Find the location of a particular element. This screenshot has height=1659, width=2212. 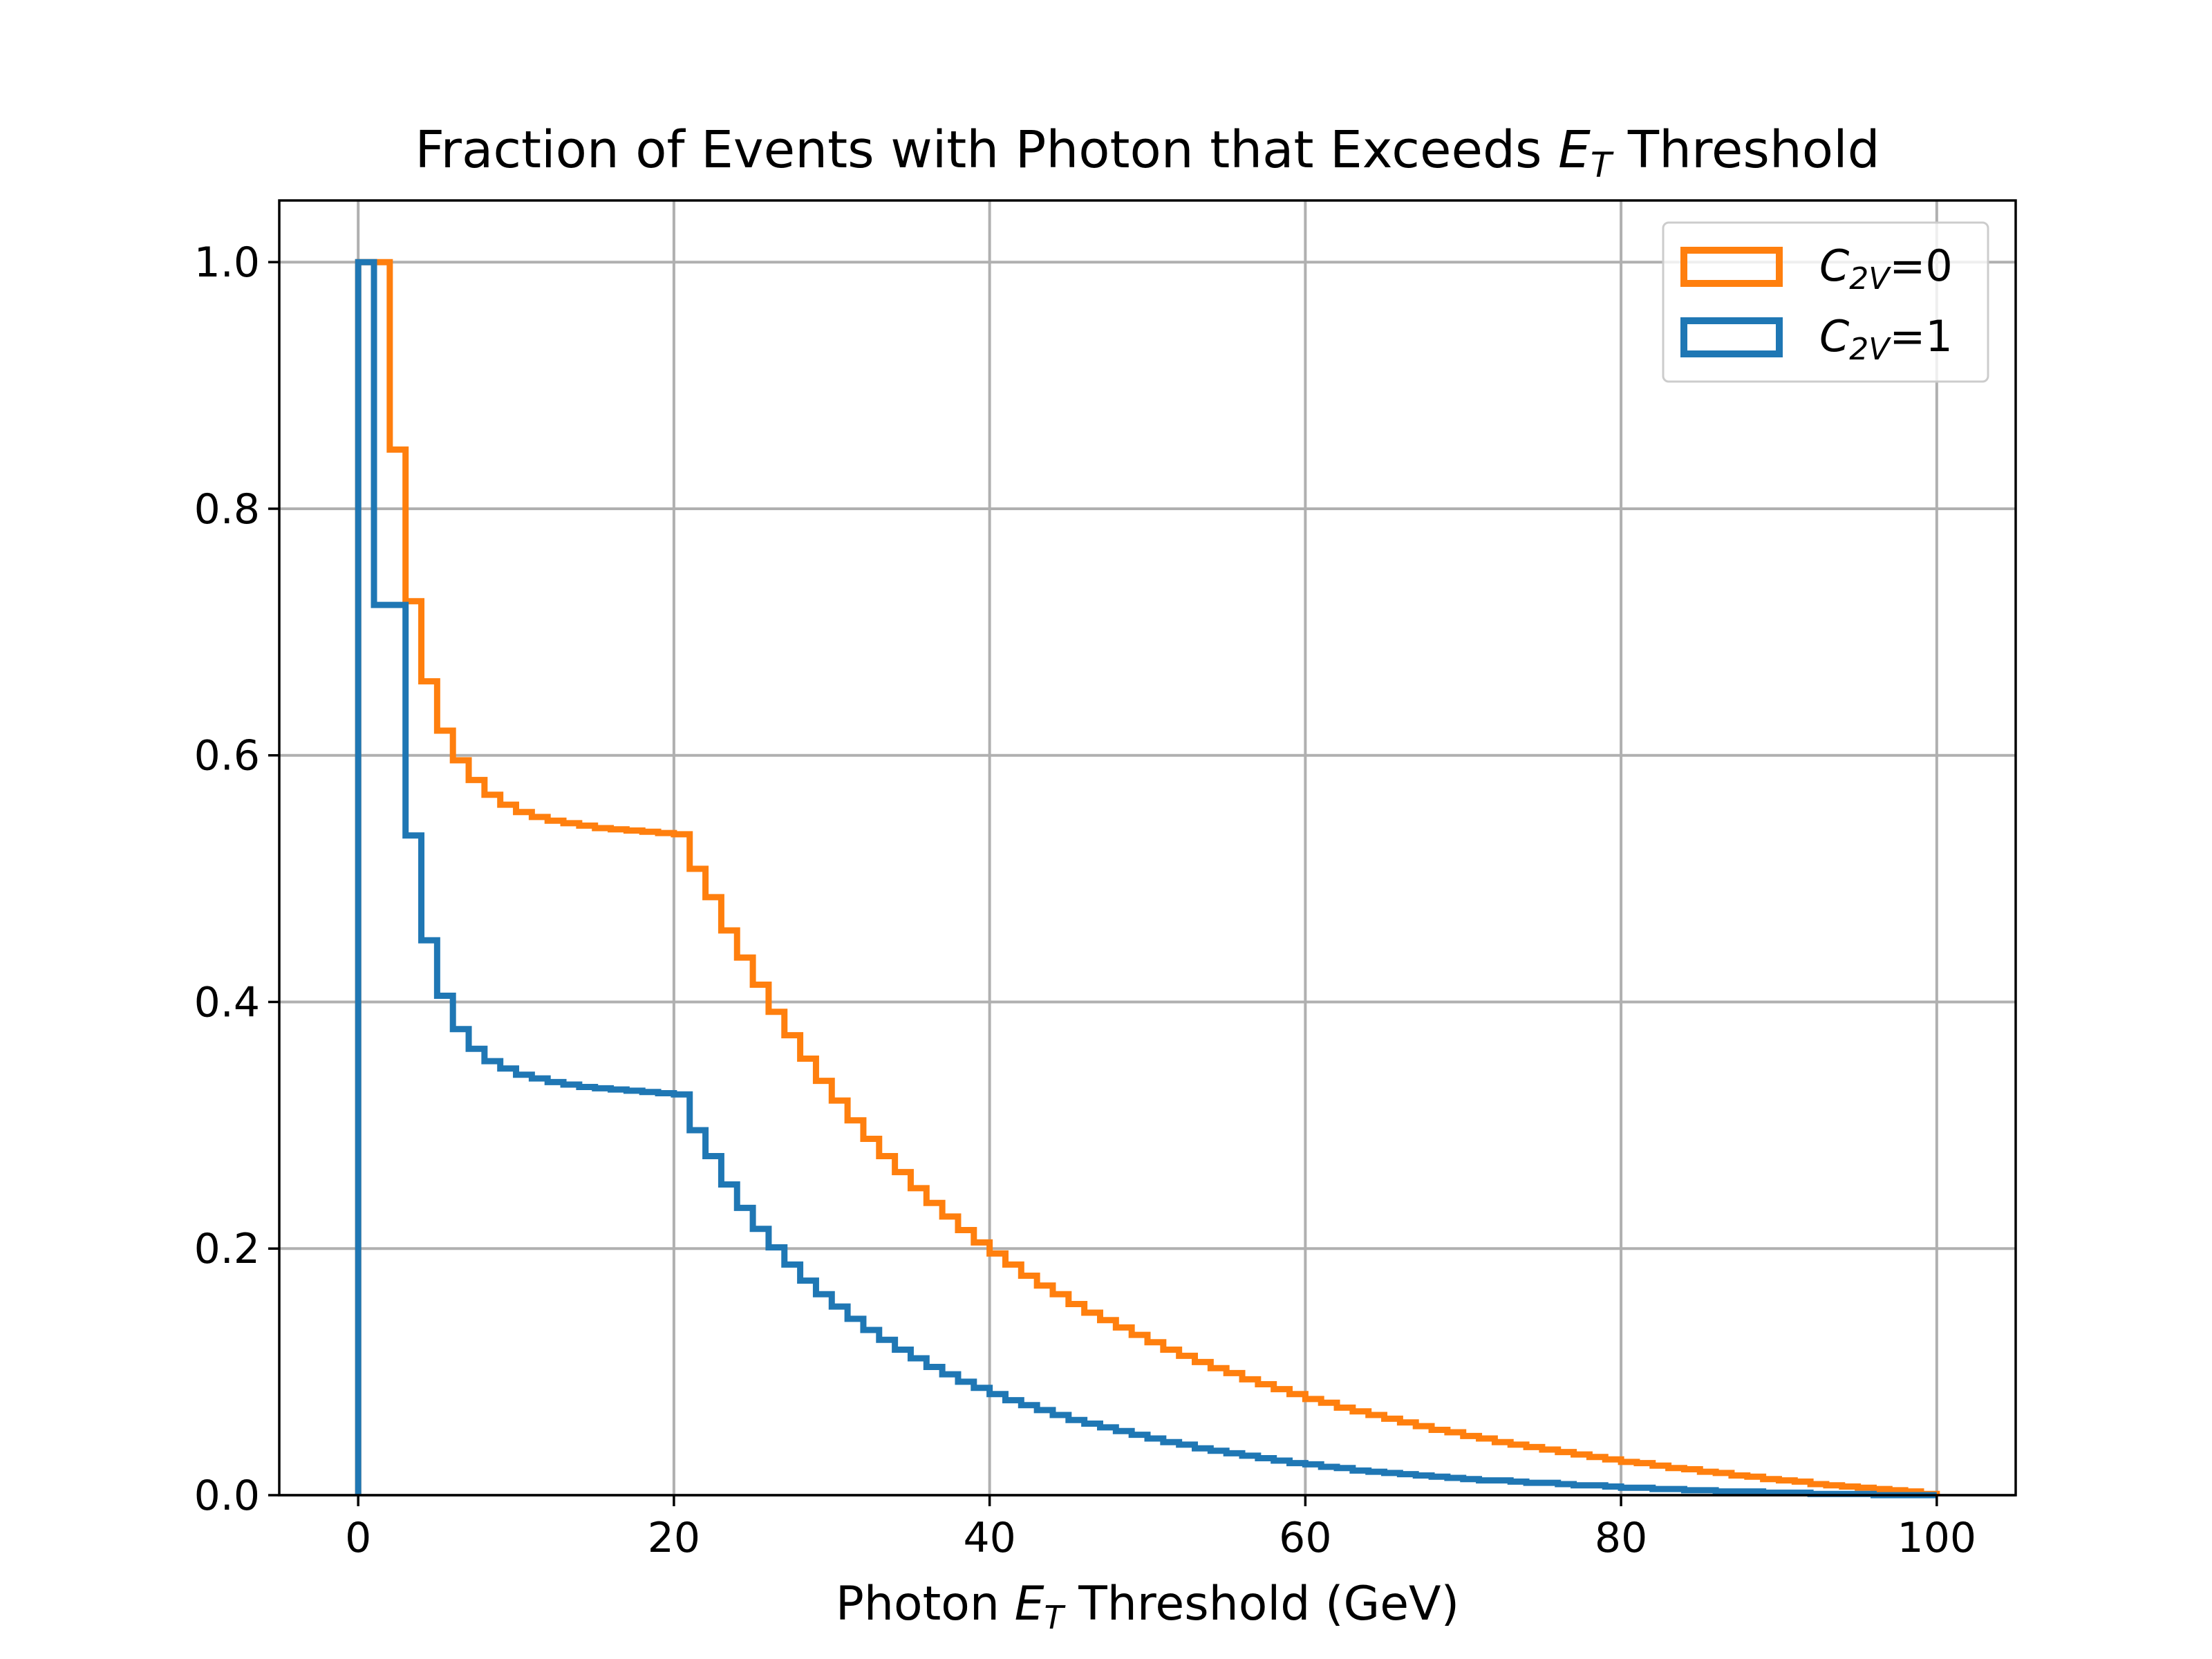

y-tick-label: 0.8 is located at coordinates (227, 509).